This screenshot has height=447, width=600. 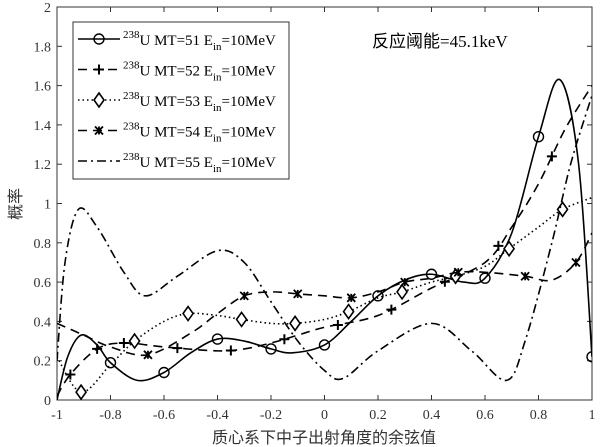 What do you see at coordinates (43, 126) in the screenshot?
I see `y-tick-label: 1.4` at bounding box center [43, 126].